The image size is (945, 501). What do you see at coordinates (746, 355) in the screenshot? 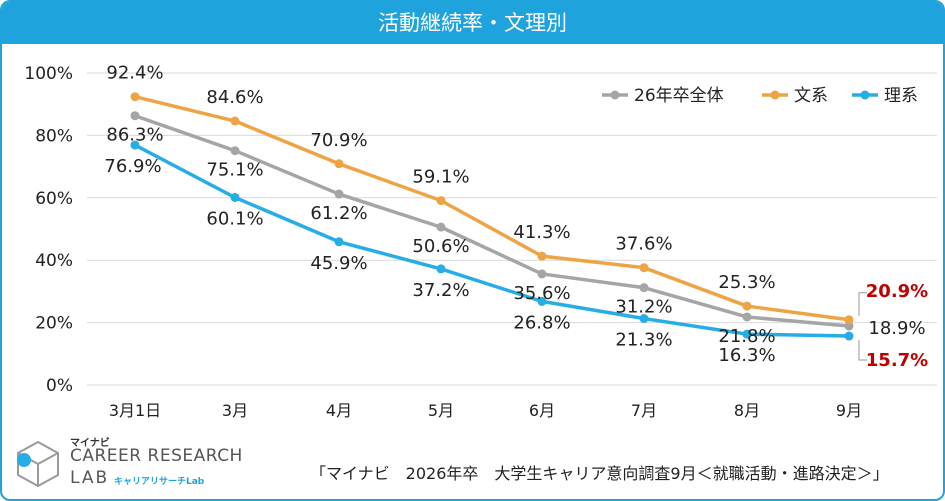
I see `data-label: 16.3%` at bounding box center [746, 355].